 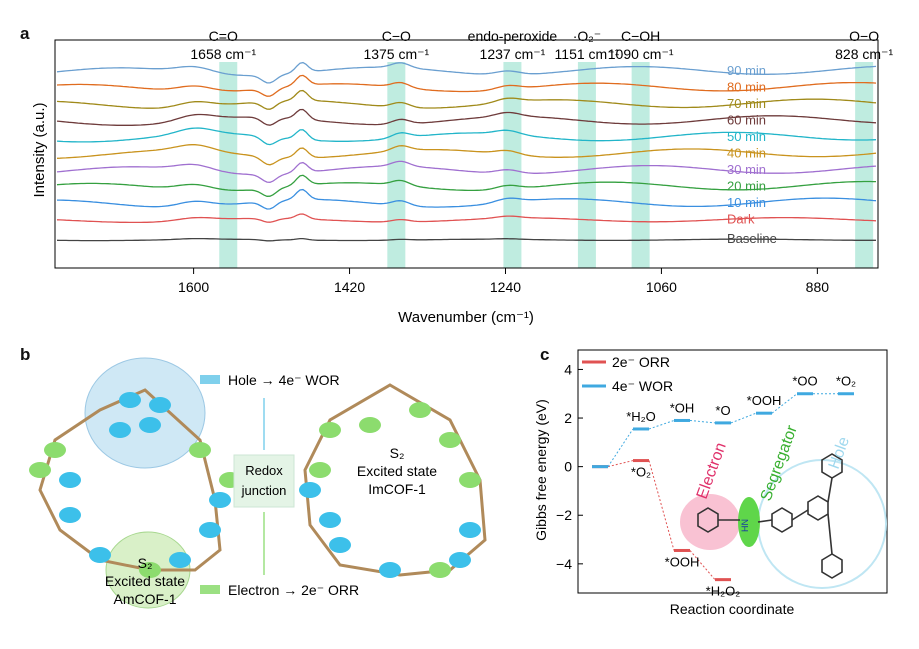 What do you see at coordinates (722, 410) in the screenshot?
I see `level-label-1-3: *O` at bounding box center [722, 410].